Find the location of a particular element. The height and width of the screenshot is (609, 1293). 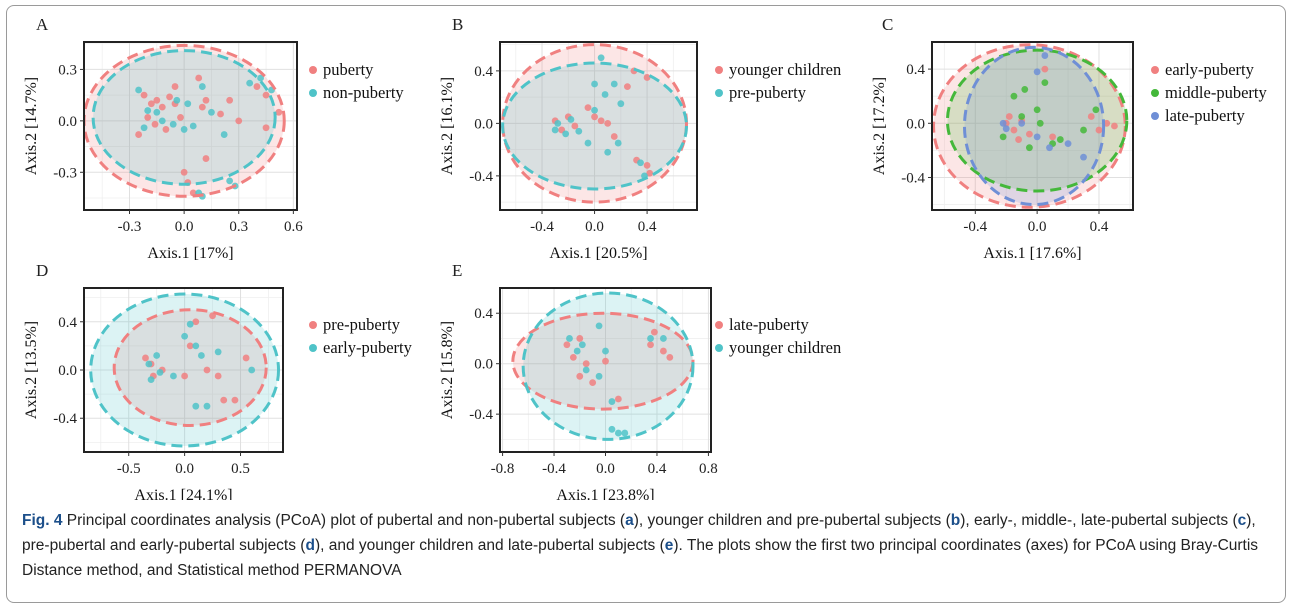

legend-label: non-puberty is located at coordinates (363, 92).